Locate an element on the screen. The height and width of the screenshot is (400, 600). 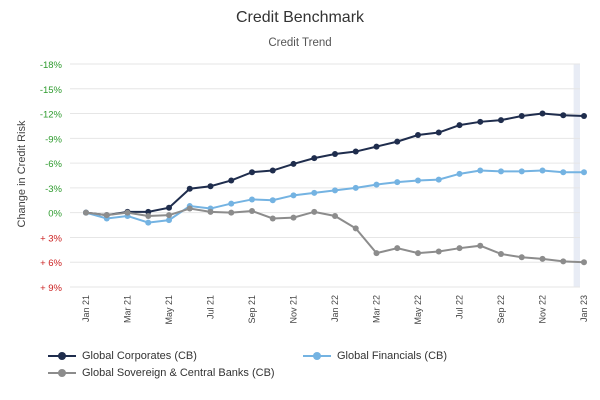
legend-label-sovereign: Global Sovereign & Central Banks (CB) is located at coordinates (178, 373).